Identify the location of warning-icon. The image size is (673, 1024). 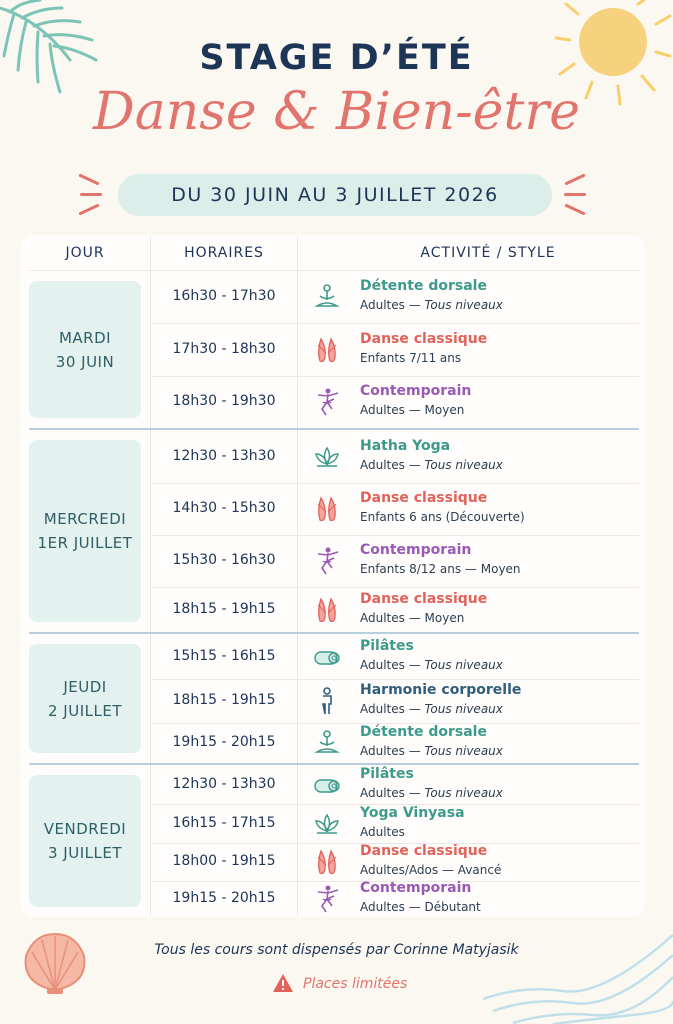
(283, 983).